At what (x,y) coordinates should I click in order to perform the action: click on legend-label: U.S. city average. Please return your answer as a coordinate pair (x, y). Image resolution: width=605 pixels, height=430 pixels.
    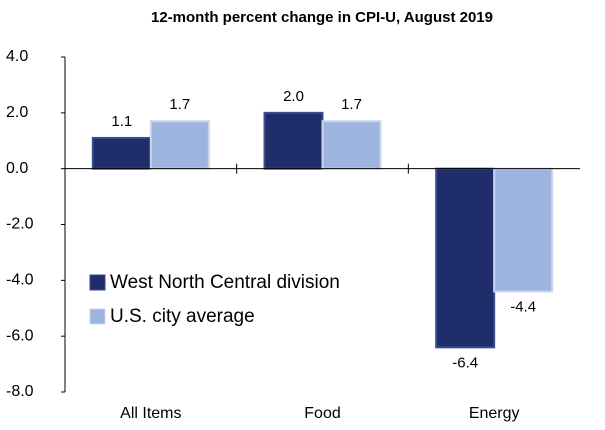
    Looking at the image, I should click on (182, 316).